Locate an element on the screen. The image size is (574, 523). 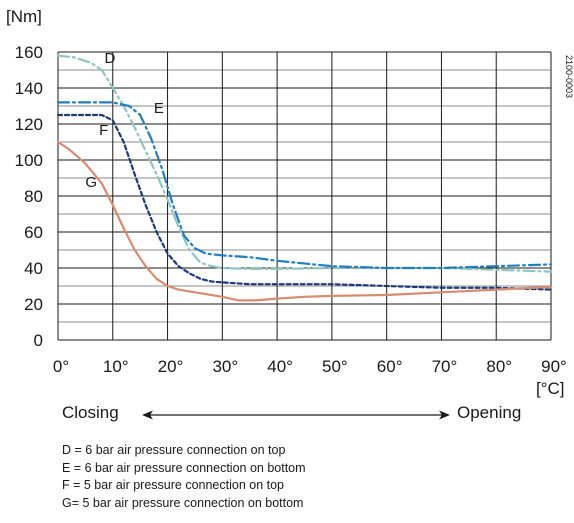
series-label-g: G is located at coordinates (91, 182).